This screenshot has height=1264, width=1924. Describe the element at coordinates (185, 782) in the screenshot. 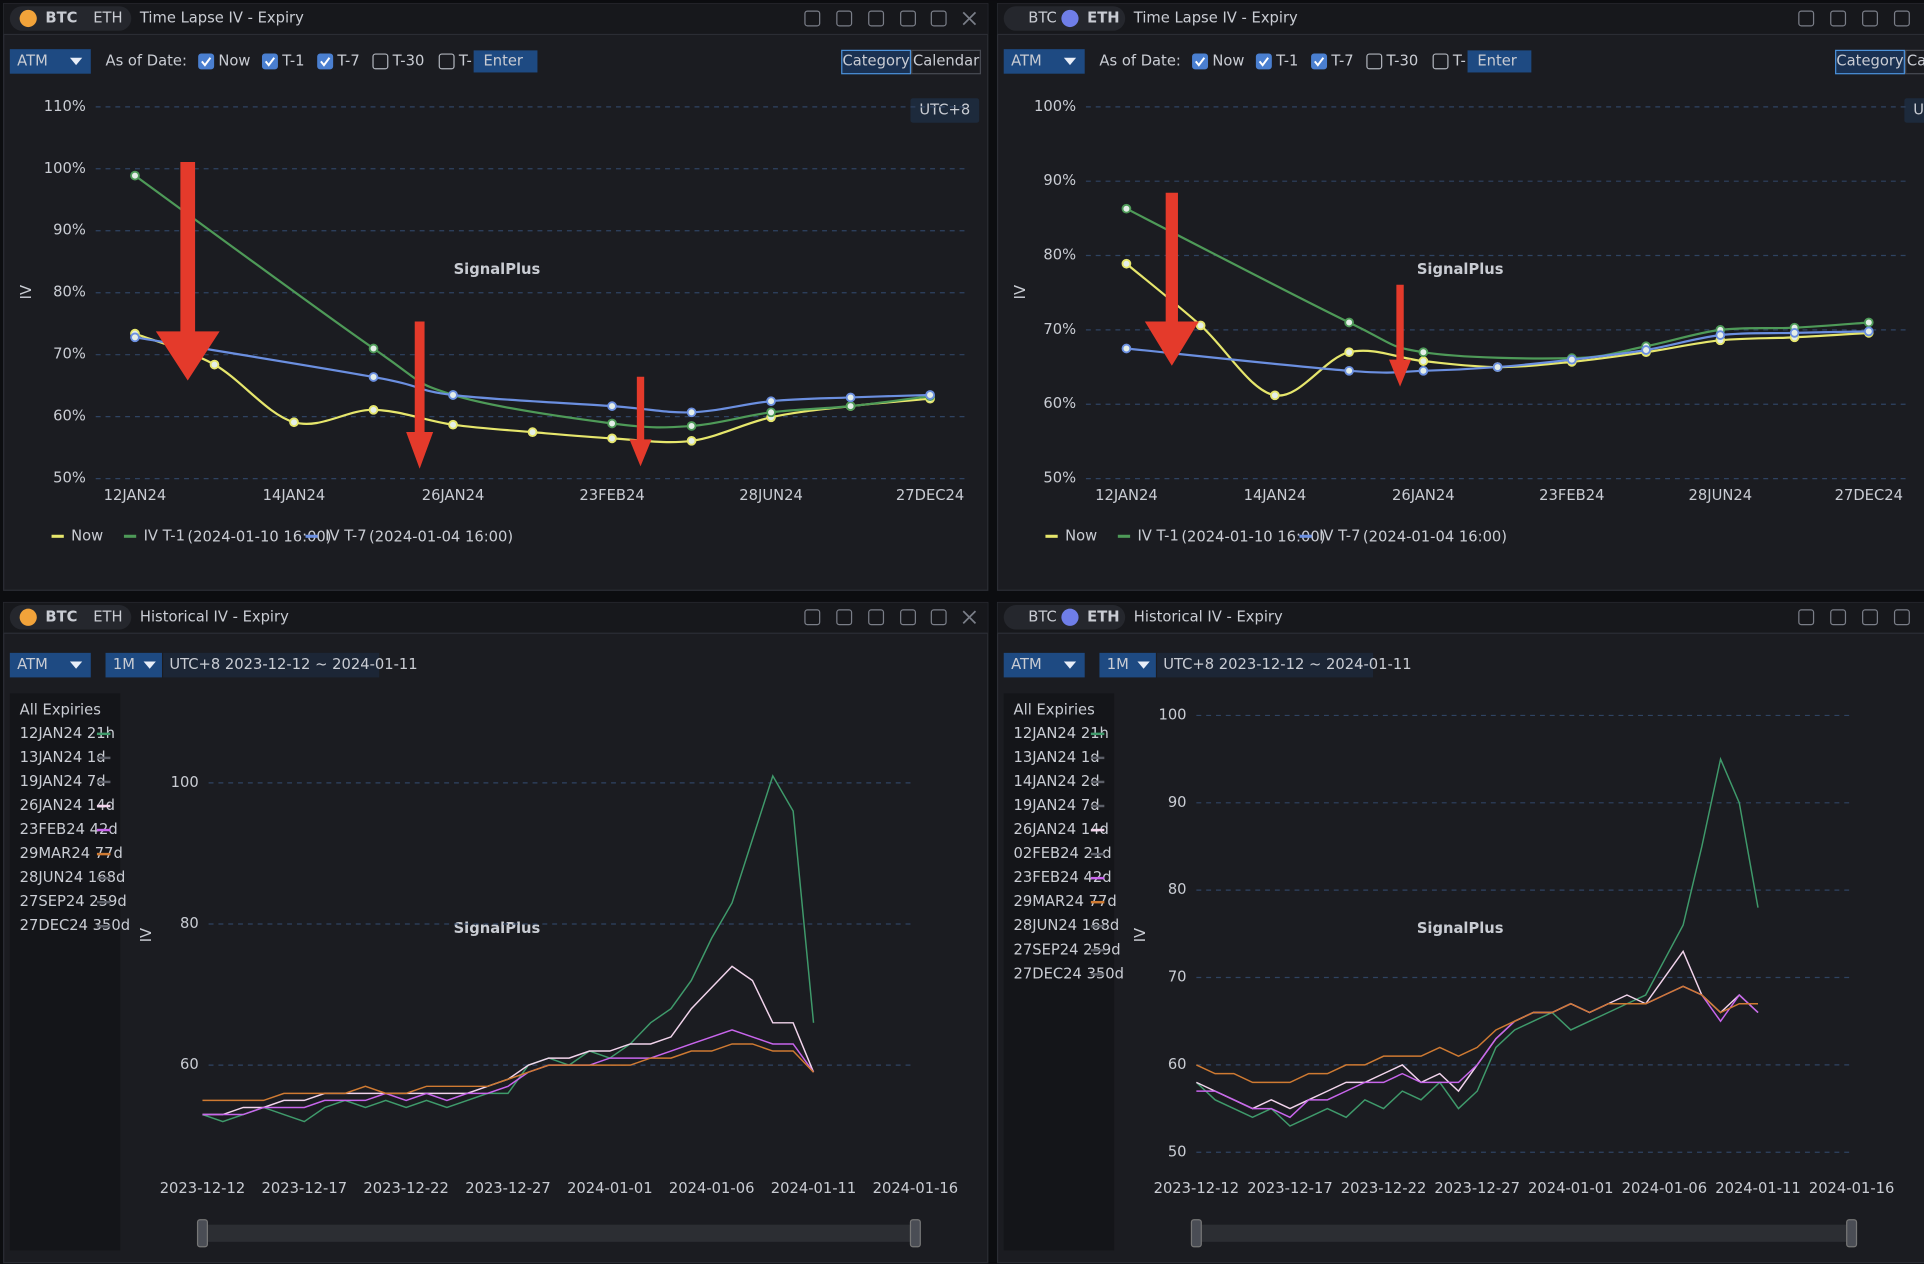

I see `y-tick-label: 100` at that location.